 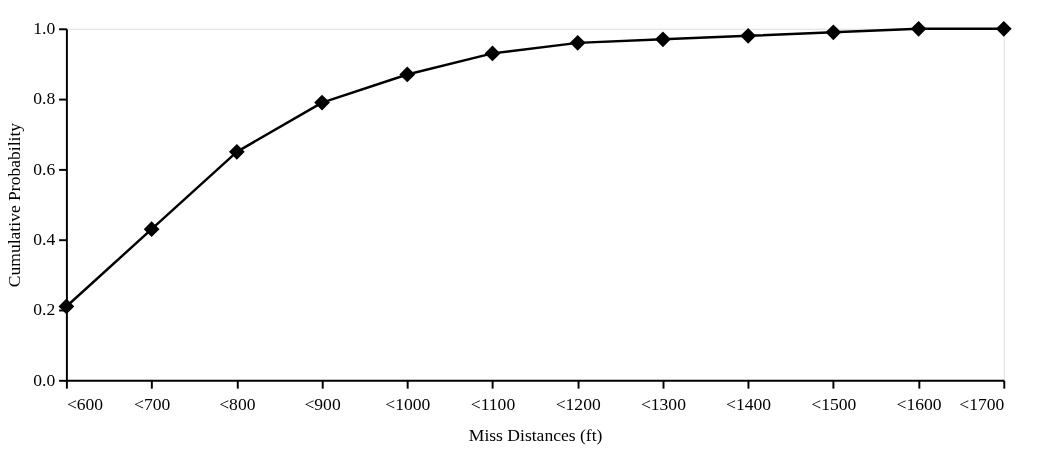 What do you see at coordinates (982, 404) in the screenshot?
I see `x-tick-label: <1700` at bounding box center [982, 404].